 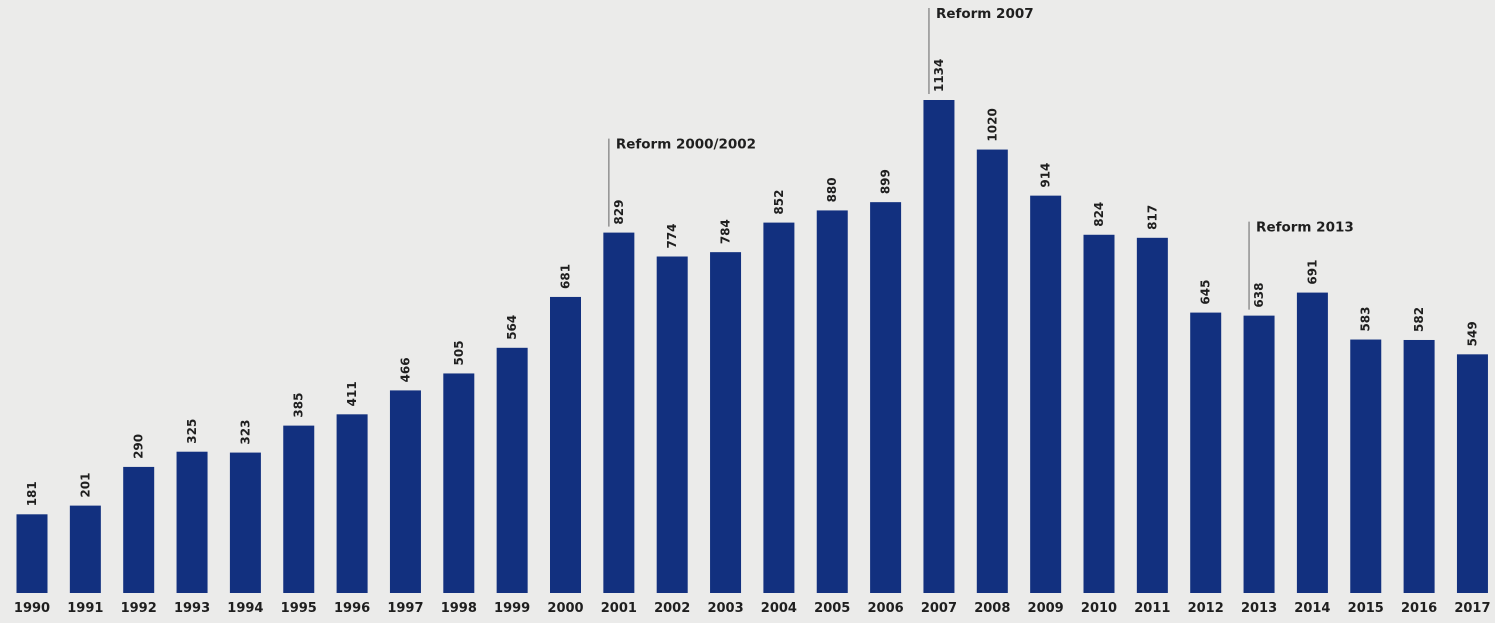 I want to click on x-tick-2005: 2005, so click(x=832, y=608).